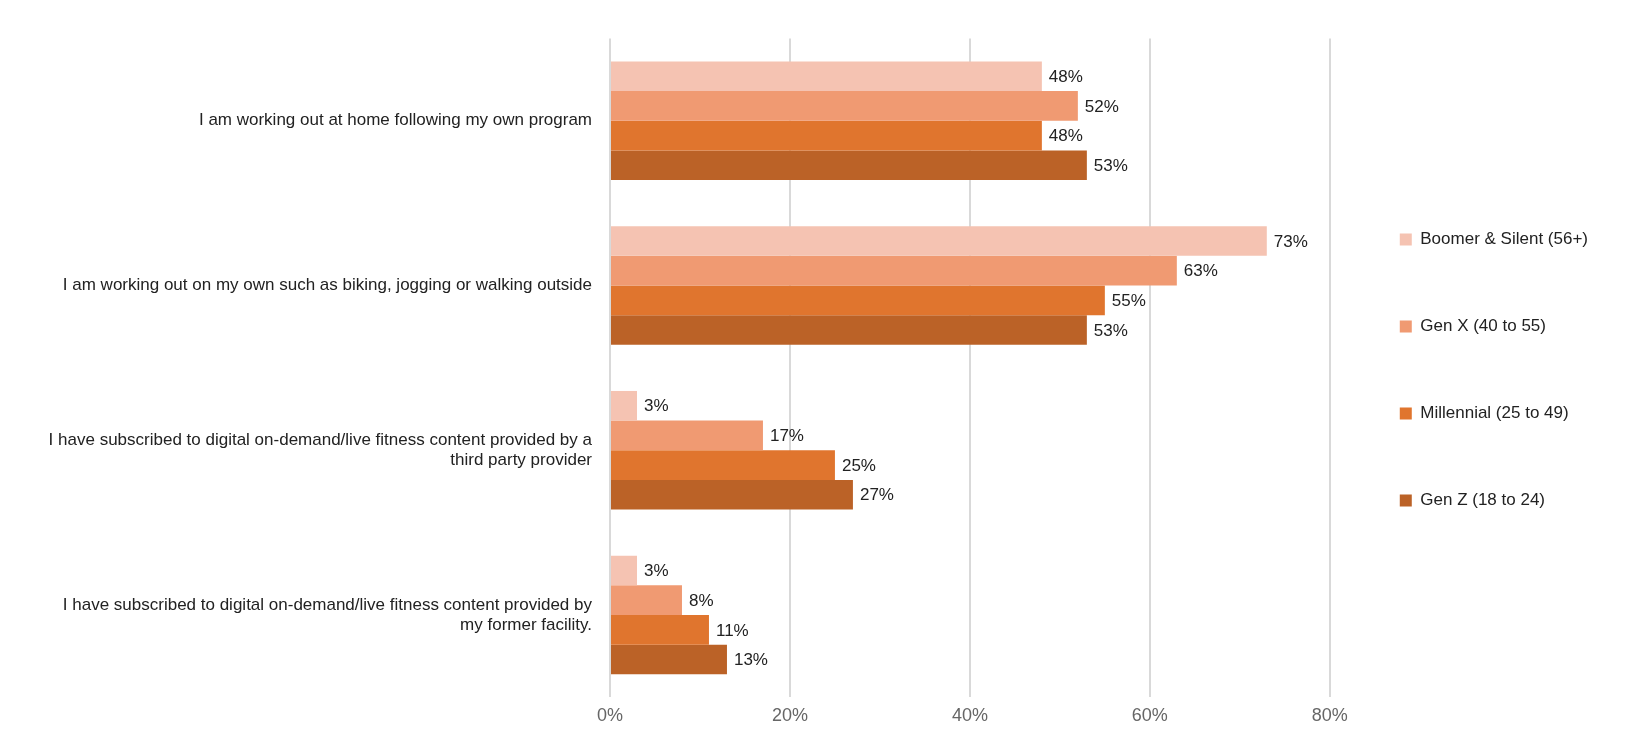 The height and width of the screenshot is (745, 1628). Describe the element at coordinates (1504, 239) in the screenshot. I see `legend-label: Boomer & Silent (56+)` at that location.